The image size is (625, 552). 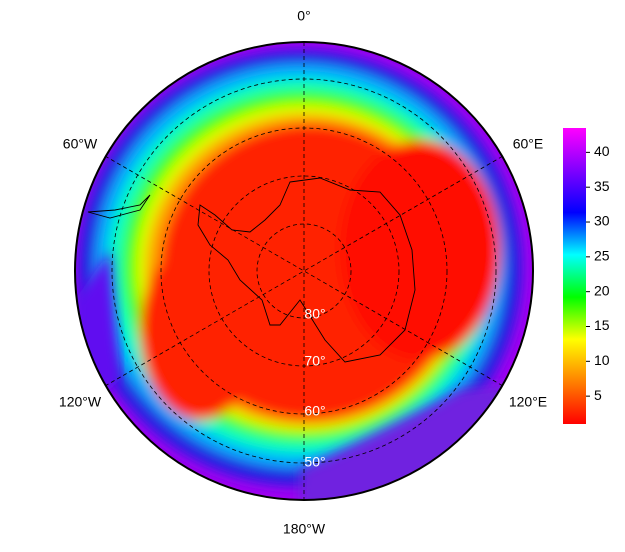 I want to click on latitude-label: 70°, so click(x=314, y=361).